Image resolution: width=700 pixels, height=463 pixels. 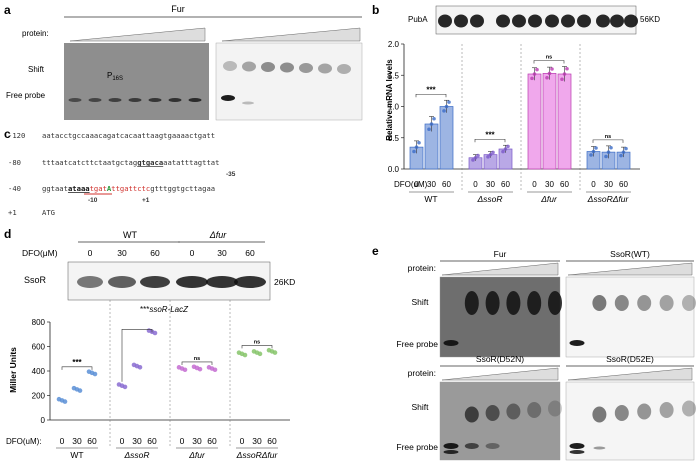 What do you see at coordinates (418, 19) in the screenshot?
I see `panel-b-western-label: PubA` at bounding box center [418, 19].